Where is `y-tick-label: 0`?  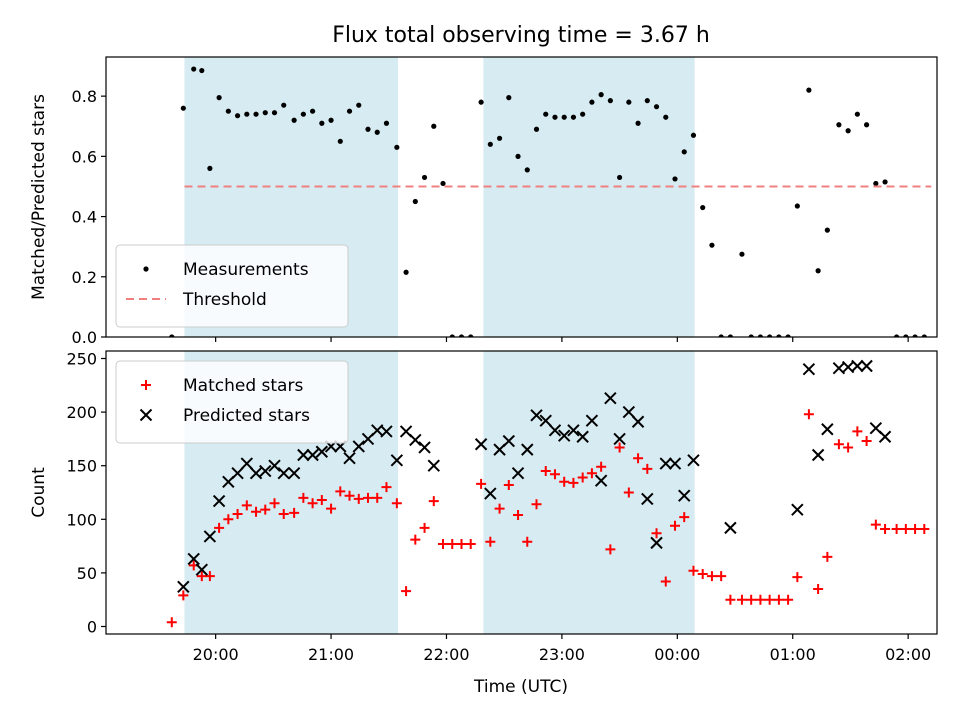 y-tick-label: 0 is located at coordinates (92, 626).